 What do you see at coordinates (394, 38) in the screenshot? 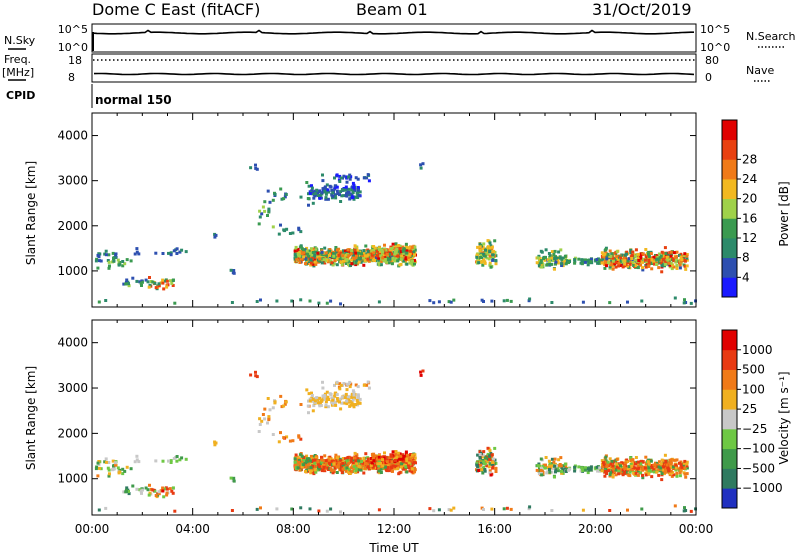
I see `nsky-panel-frame` at bounding box center [394, 38].